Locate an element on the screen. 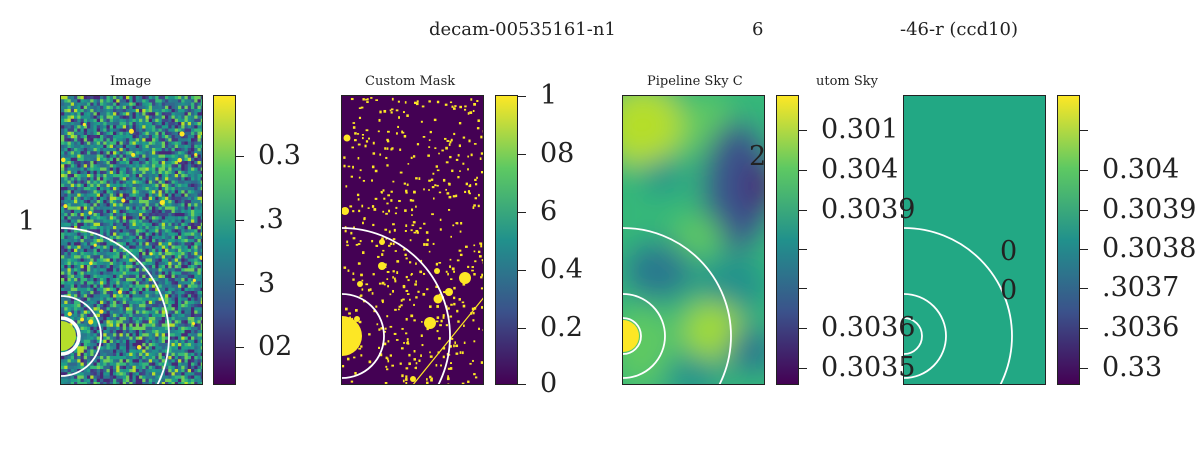 The height and width of the screenshot is (450, 1200). custom-sky-colorbar is located at coordinates (1068, 240).